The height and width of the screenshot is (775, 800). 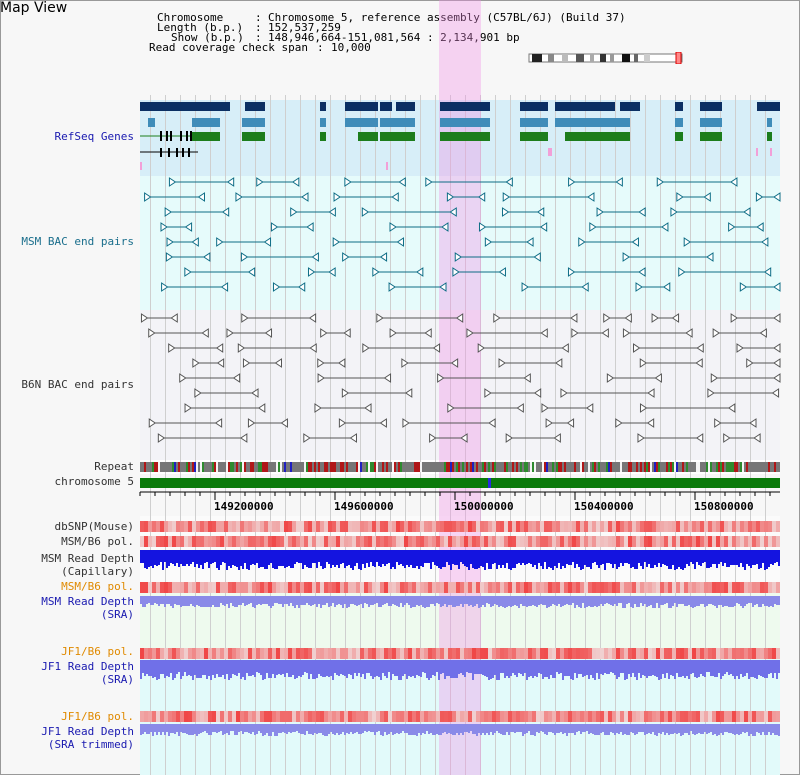 What do you see at coordinates (364, 506) in the screenshot?
I see `axis-tick-label: 149600000` at bounding box center [364, 506].